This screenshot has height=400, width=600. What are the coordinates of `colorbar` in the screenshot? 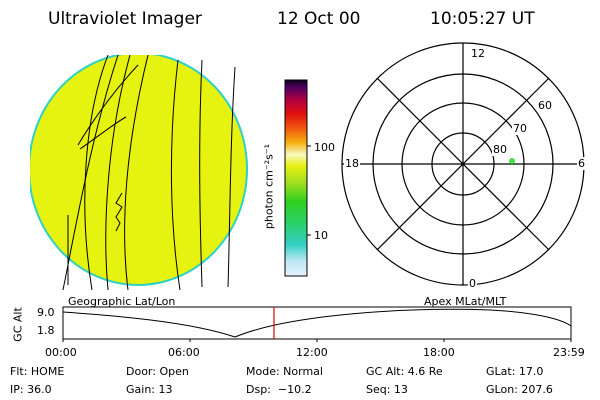 It's located at (297, 178).